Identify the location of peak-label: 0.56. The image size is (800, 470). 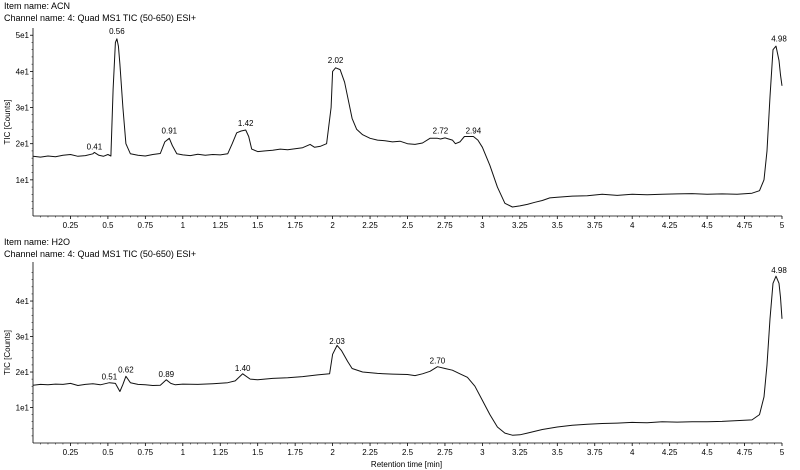
(117, 31).